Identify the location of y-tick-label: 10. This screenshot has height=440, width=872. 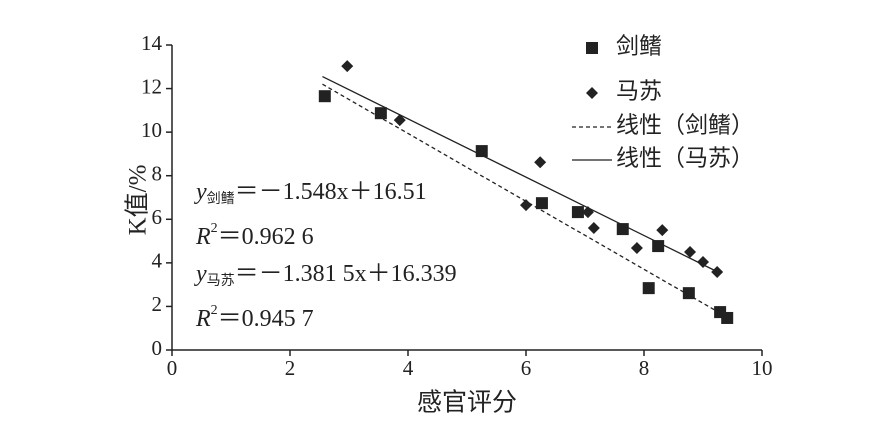
(151, 130).